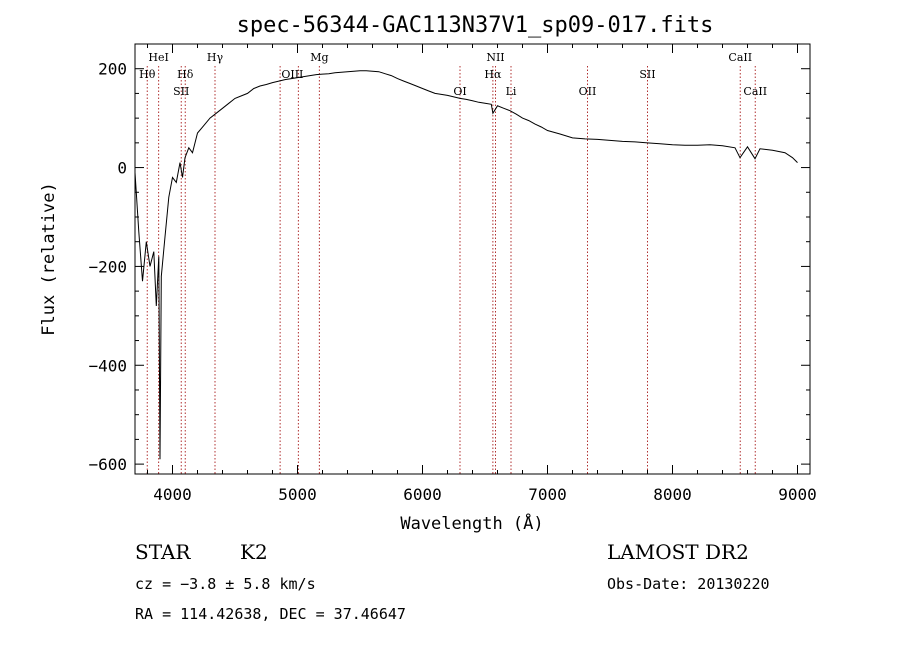 The width and height of the screenshot is (900, 654). What do you see at coordinates (158, 57) in the screenshot?
I see `line-marker-label: HeI` at bounding box center [158, 57].